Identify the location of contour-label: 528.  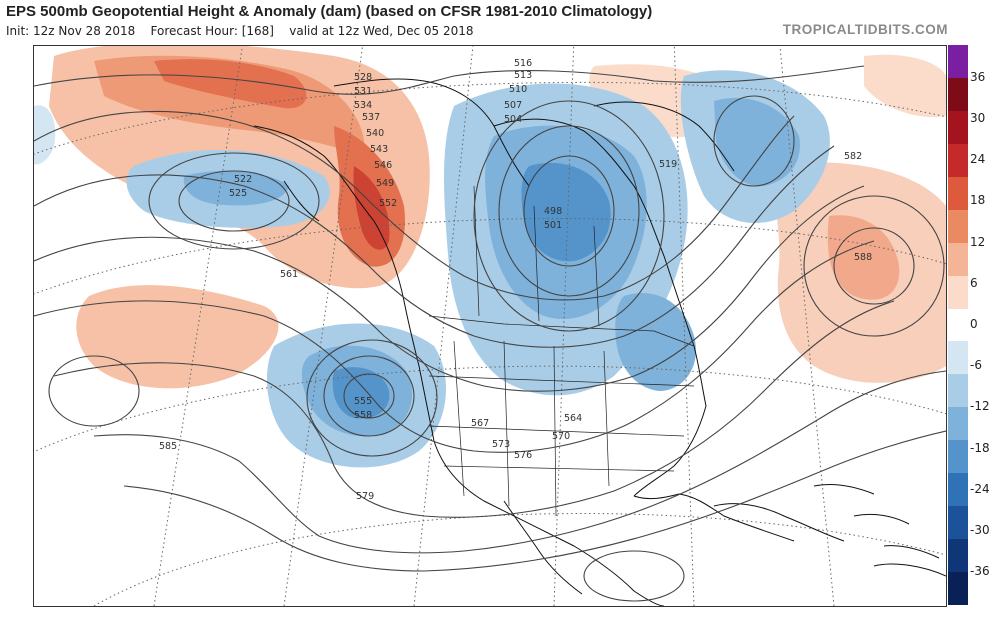
(363, 77).